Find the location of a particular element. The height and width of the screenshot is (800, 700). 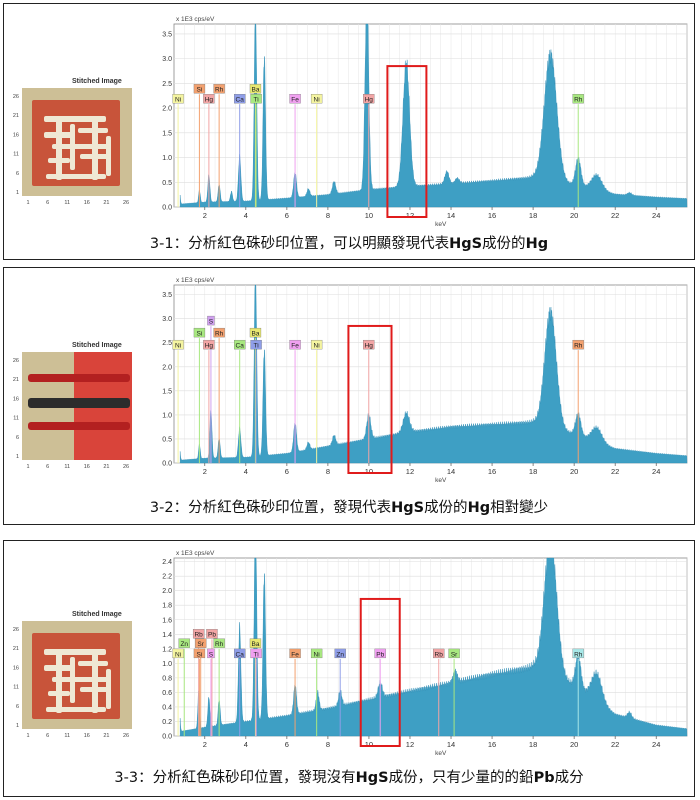

y-tick-label: 0.8 is located at coordinates (167, 678).